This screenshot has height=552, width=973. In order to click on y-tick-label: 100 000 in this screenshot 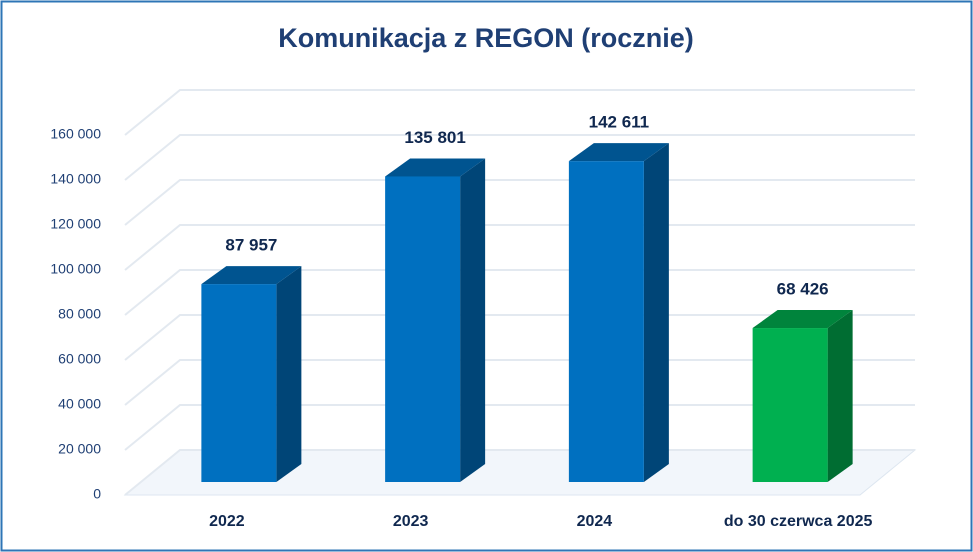, I will do `click(75, 269)`.